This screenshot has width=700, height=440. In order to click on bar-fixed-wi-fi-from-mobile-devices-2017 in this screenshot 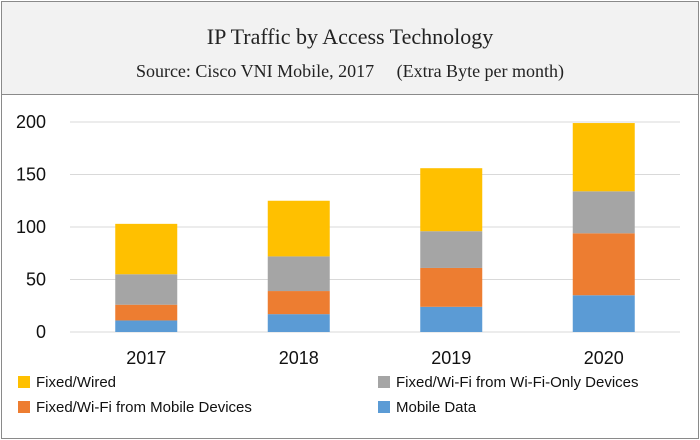, I will do `click(146, 312)`.